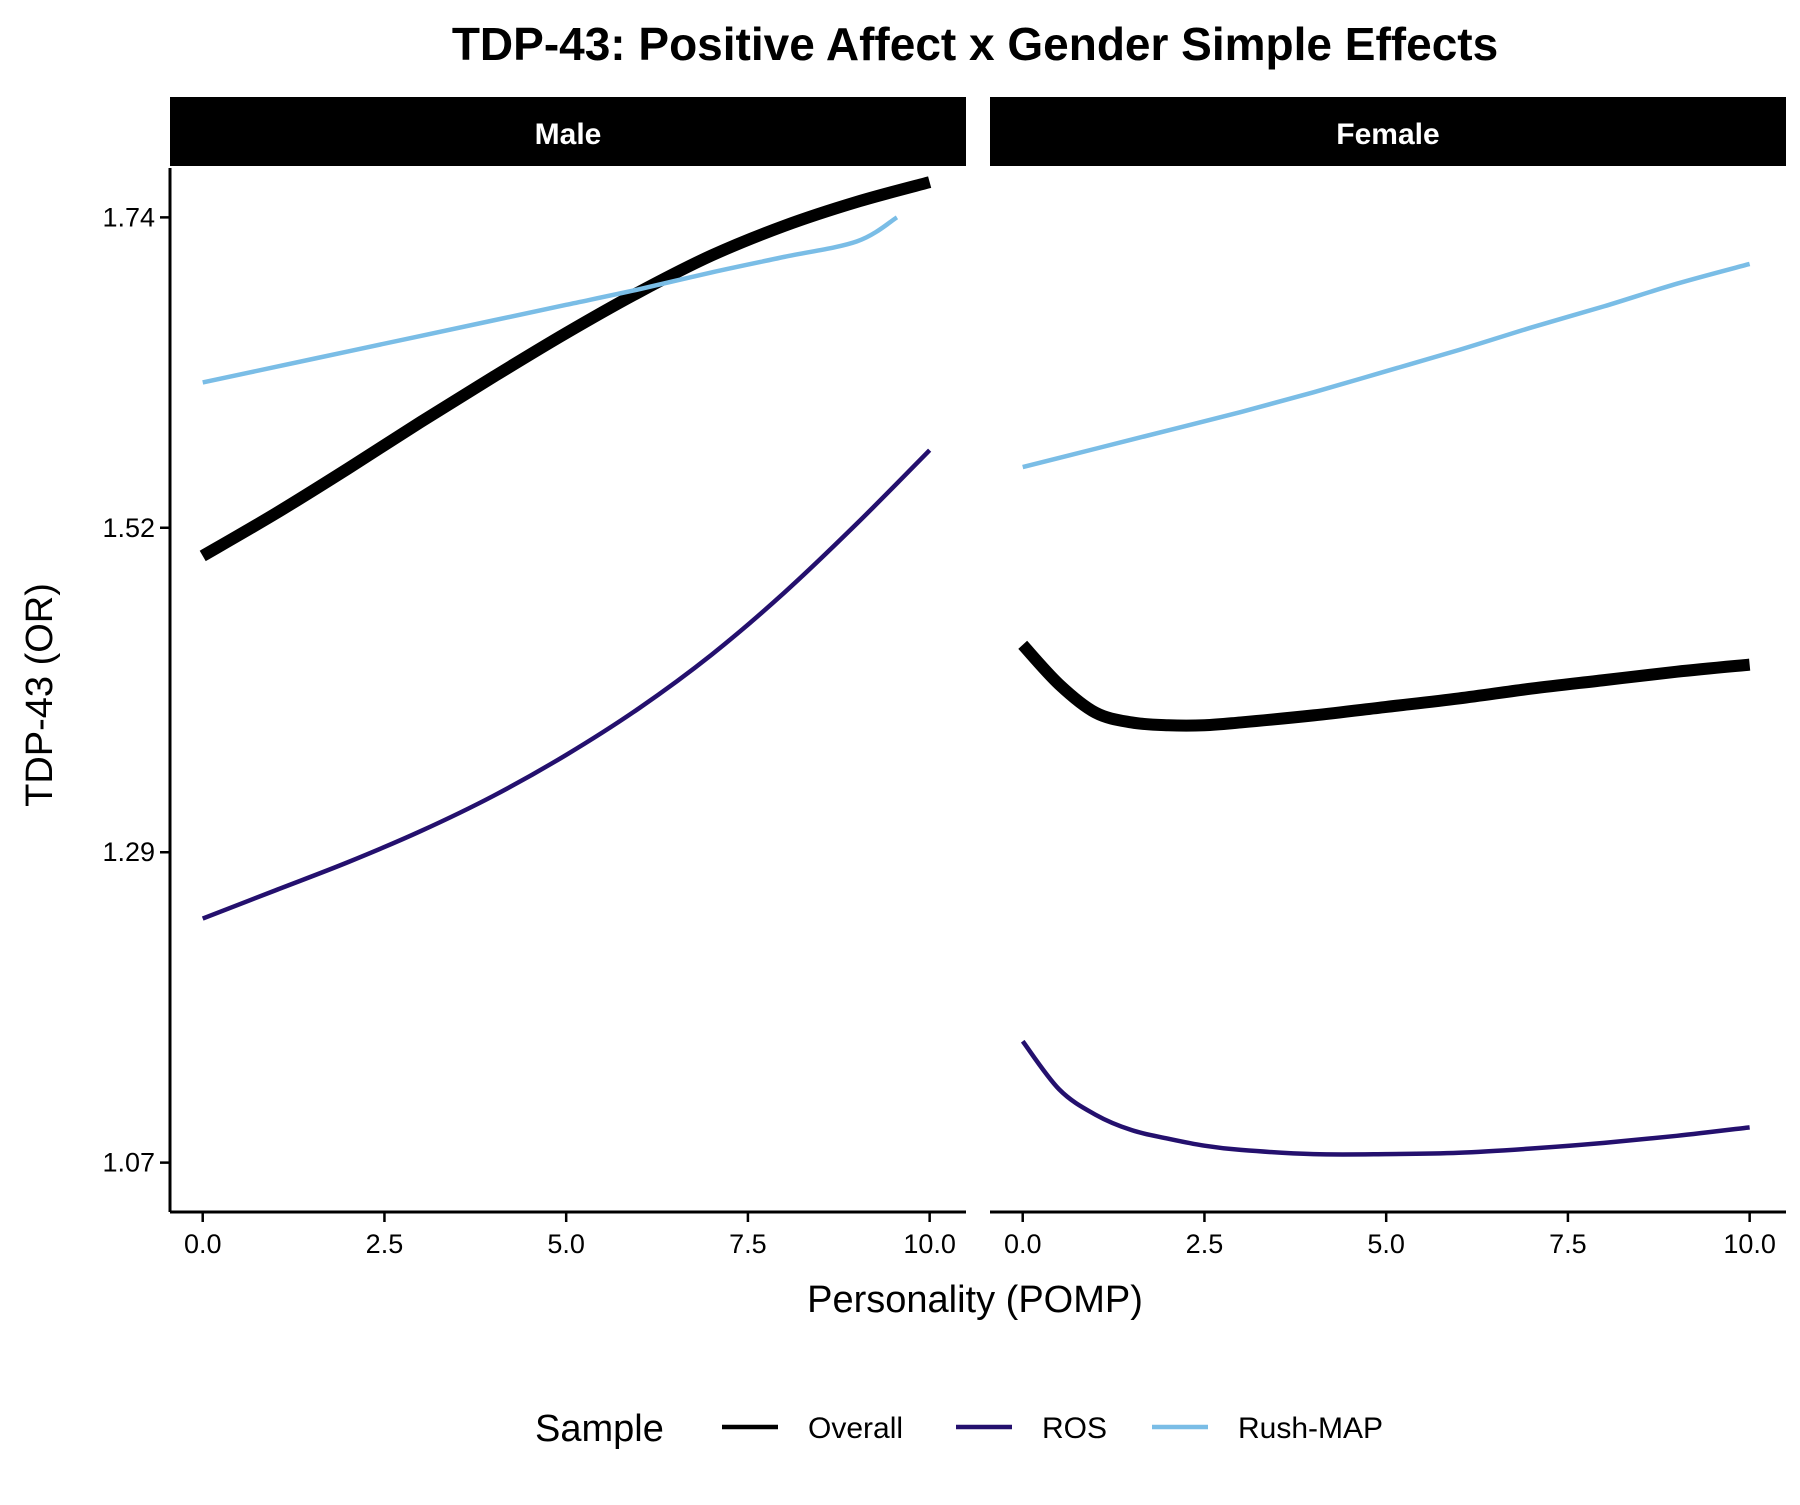  I want to click on y-axis-title: TDP-43 (OR), so click(40, 695).